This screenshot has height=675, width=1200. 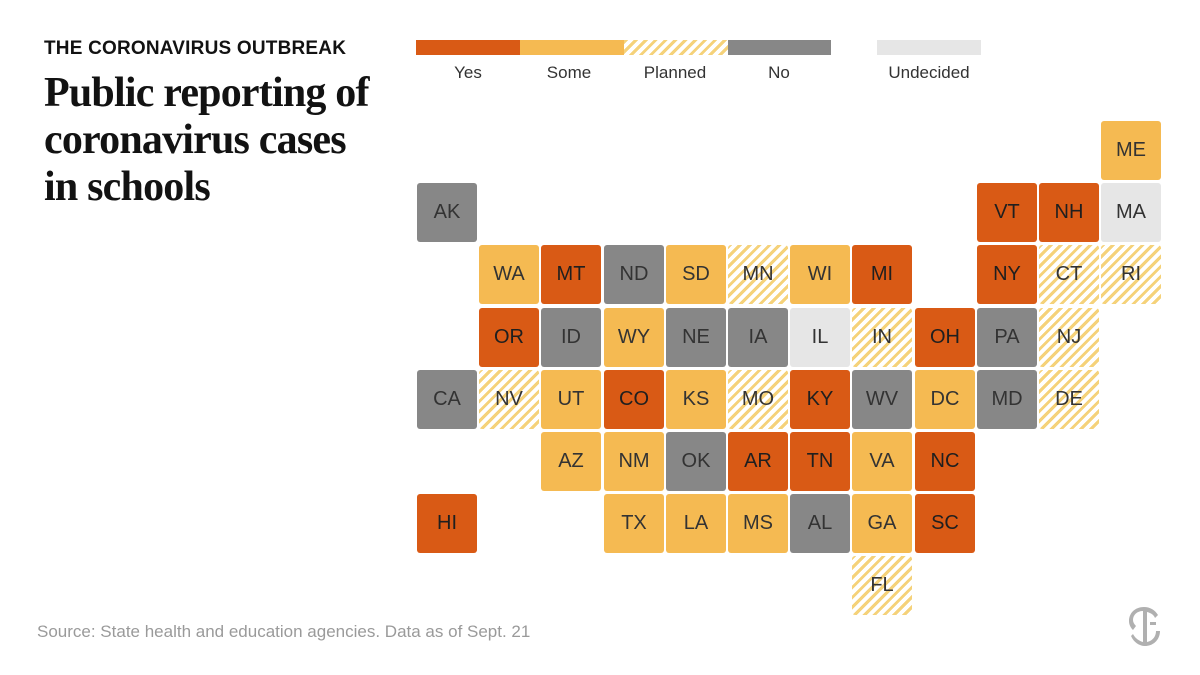 What do you see at coordinates (447, 399) in the screenshot?
I see `state-tile-ca: CA` at bounding box center [447, 399].